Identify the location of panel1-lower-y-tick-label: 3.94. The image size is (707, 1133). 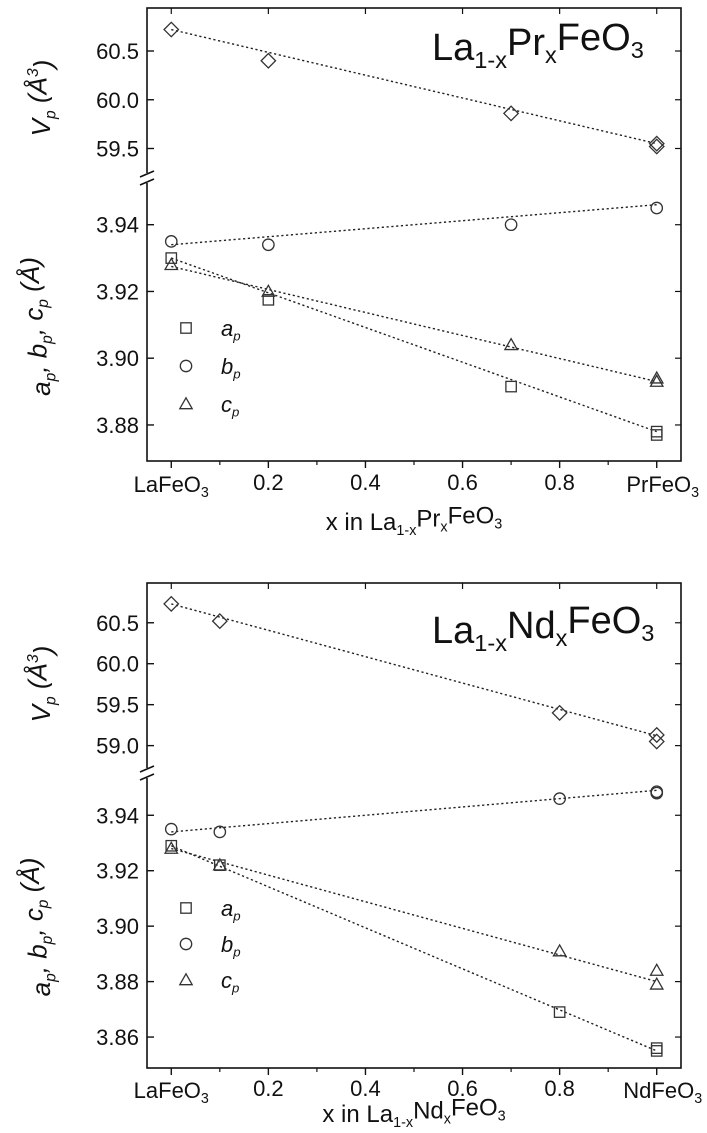
(117, 225).